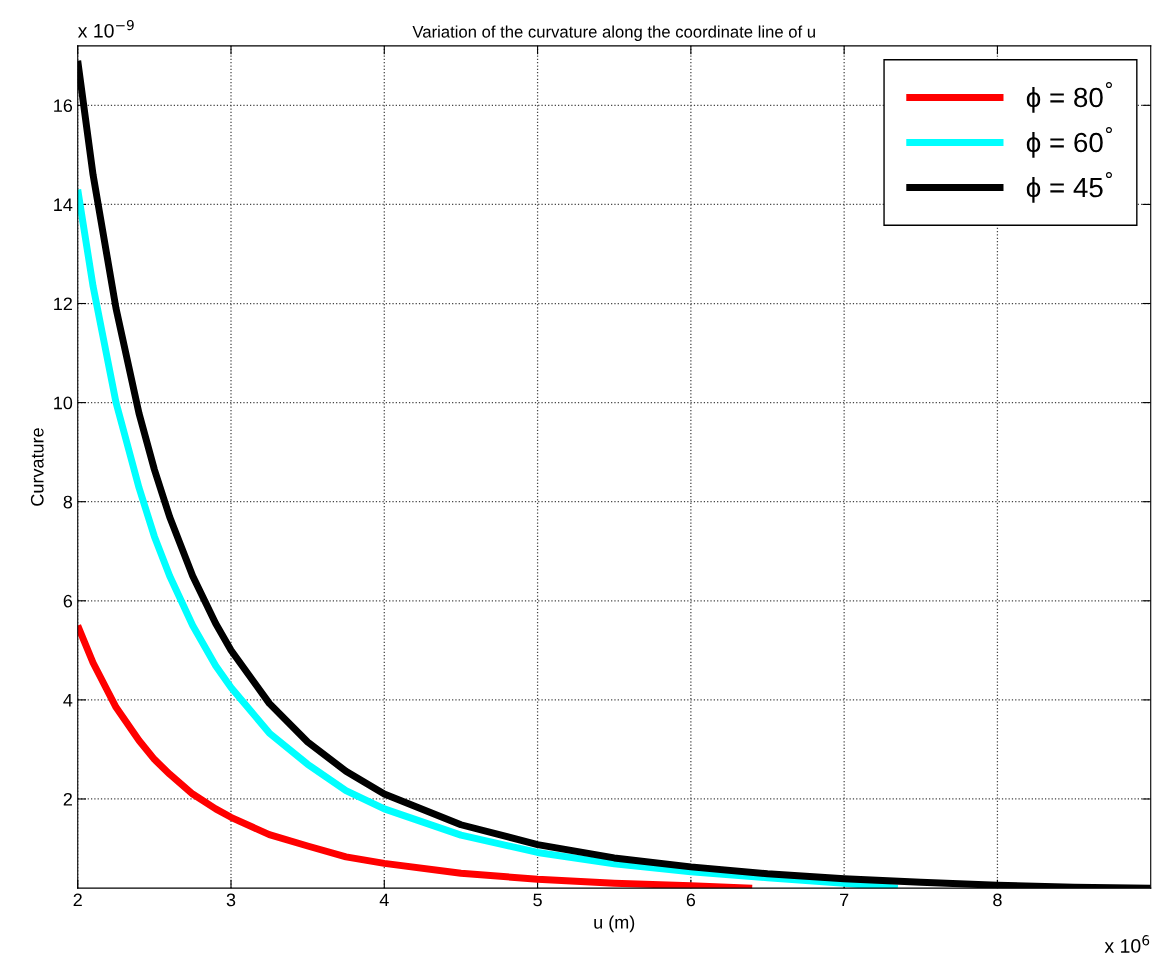 The width and height of the screenshot is (1160, 976). I want to click on y-axis-title: Curvature, so click(37, 467).